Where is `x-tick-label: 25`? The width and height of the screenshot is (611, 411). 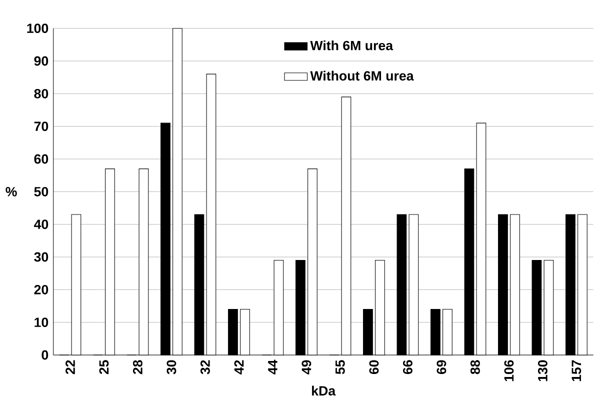
x-tick-label: 25 is located at coordinates (104, 367).